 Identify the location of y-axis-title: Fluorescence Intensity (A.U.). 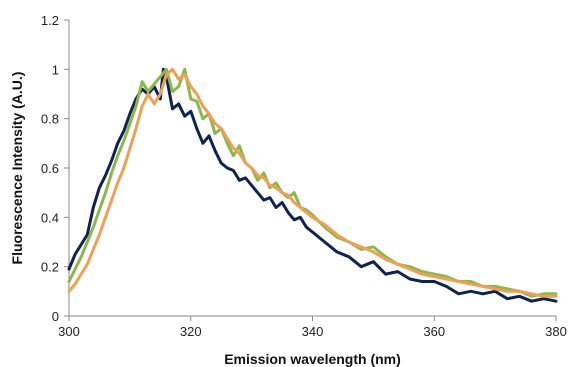
(17, 168).